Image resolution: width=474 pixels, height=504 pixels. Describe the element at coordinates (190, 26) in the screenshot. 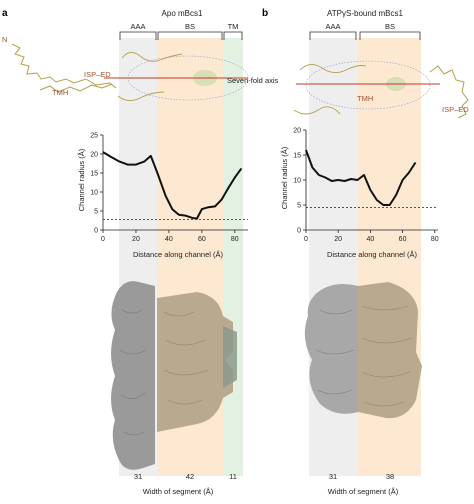

I see `panel-a-bs-label: BS` at that location.